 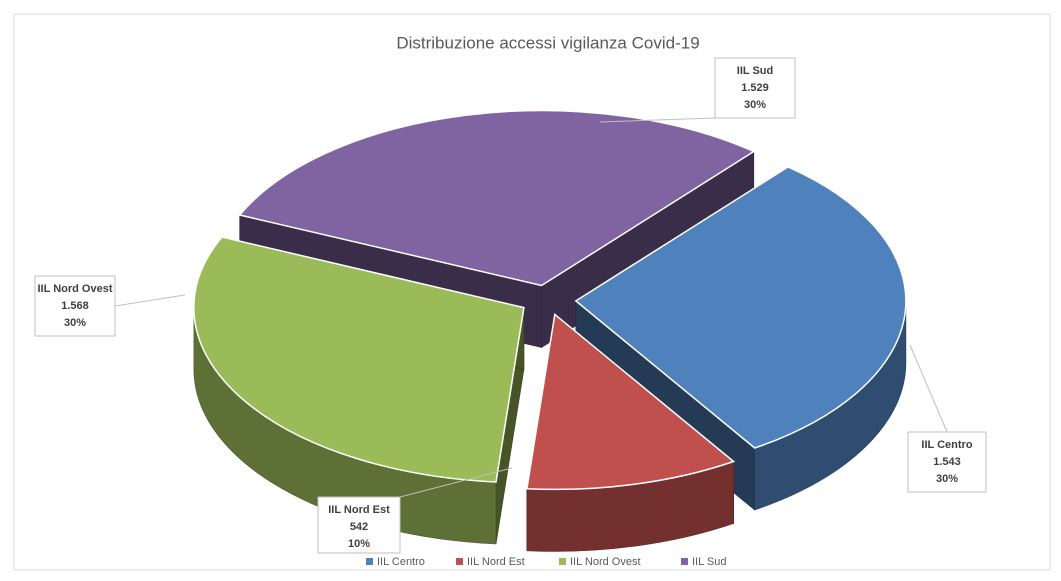 I want to click on slice, so click(x=631, y=432).